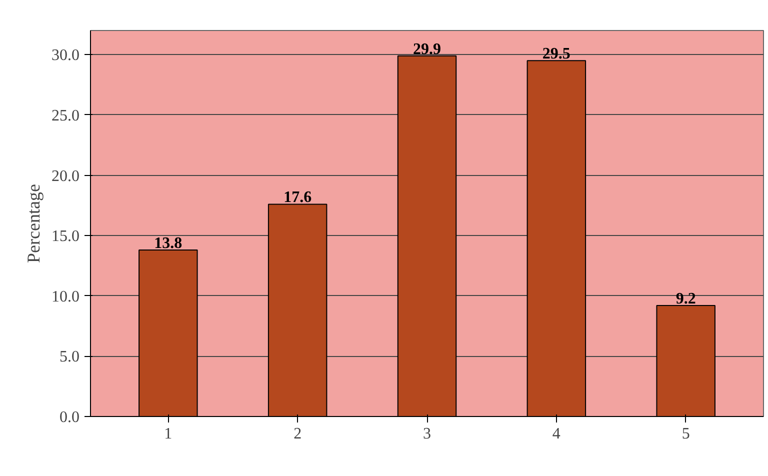  Describe the element at coordinates (168, 243) in the screenshot. I see `data-label: 13.8` at that location.